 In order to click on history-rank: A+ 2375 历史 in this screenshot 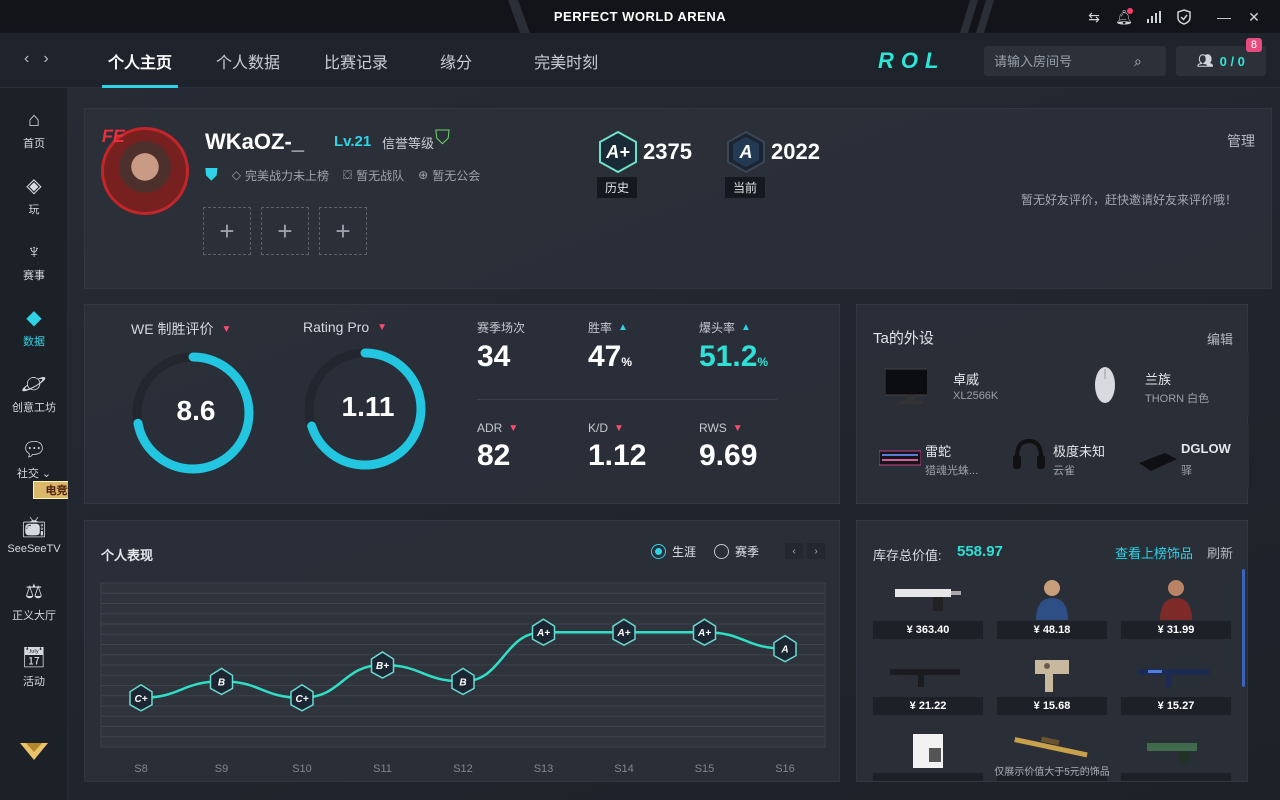, I will do `click(644, 164)`.